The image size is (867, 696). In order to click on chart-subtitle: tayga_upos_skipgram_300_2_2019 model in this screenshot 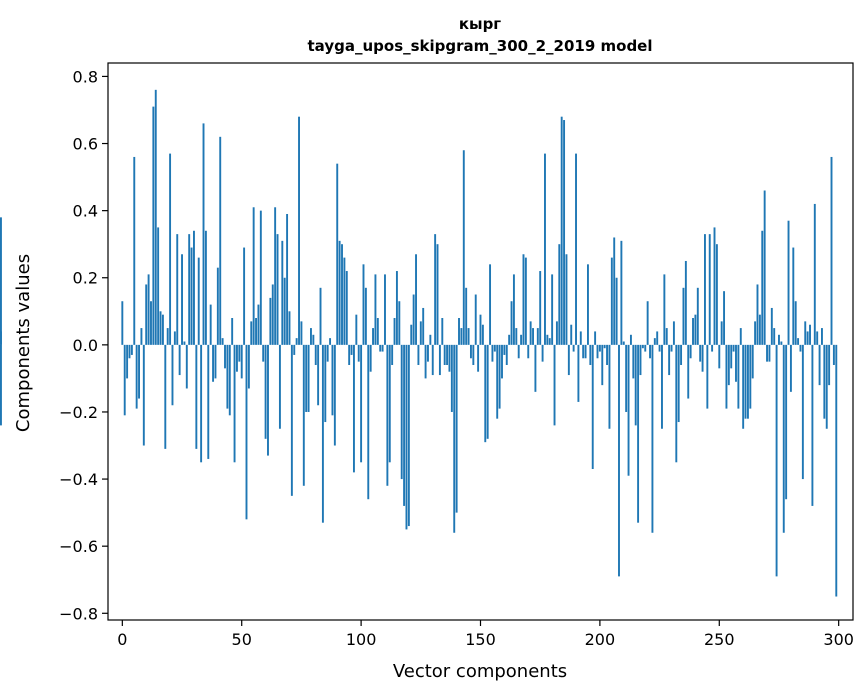, I will do `click(480, 46)`.